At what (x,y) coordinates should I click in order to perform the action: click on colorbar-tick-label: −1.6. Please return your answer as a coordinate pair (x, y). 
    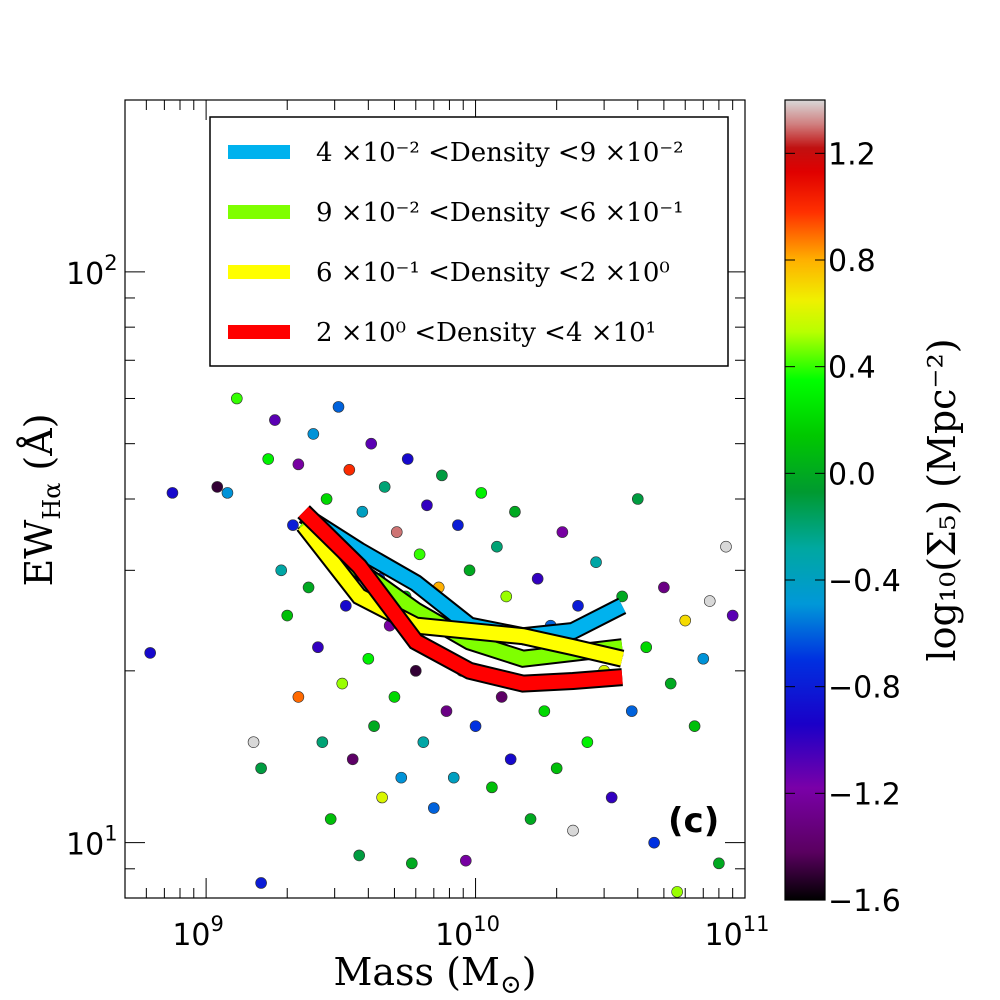
    Looking at the image, I should click on (864, 901).